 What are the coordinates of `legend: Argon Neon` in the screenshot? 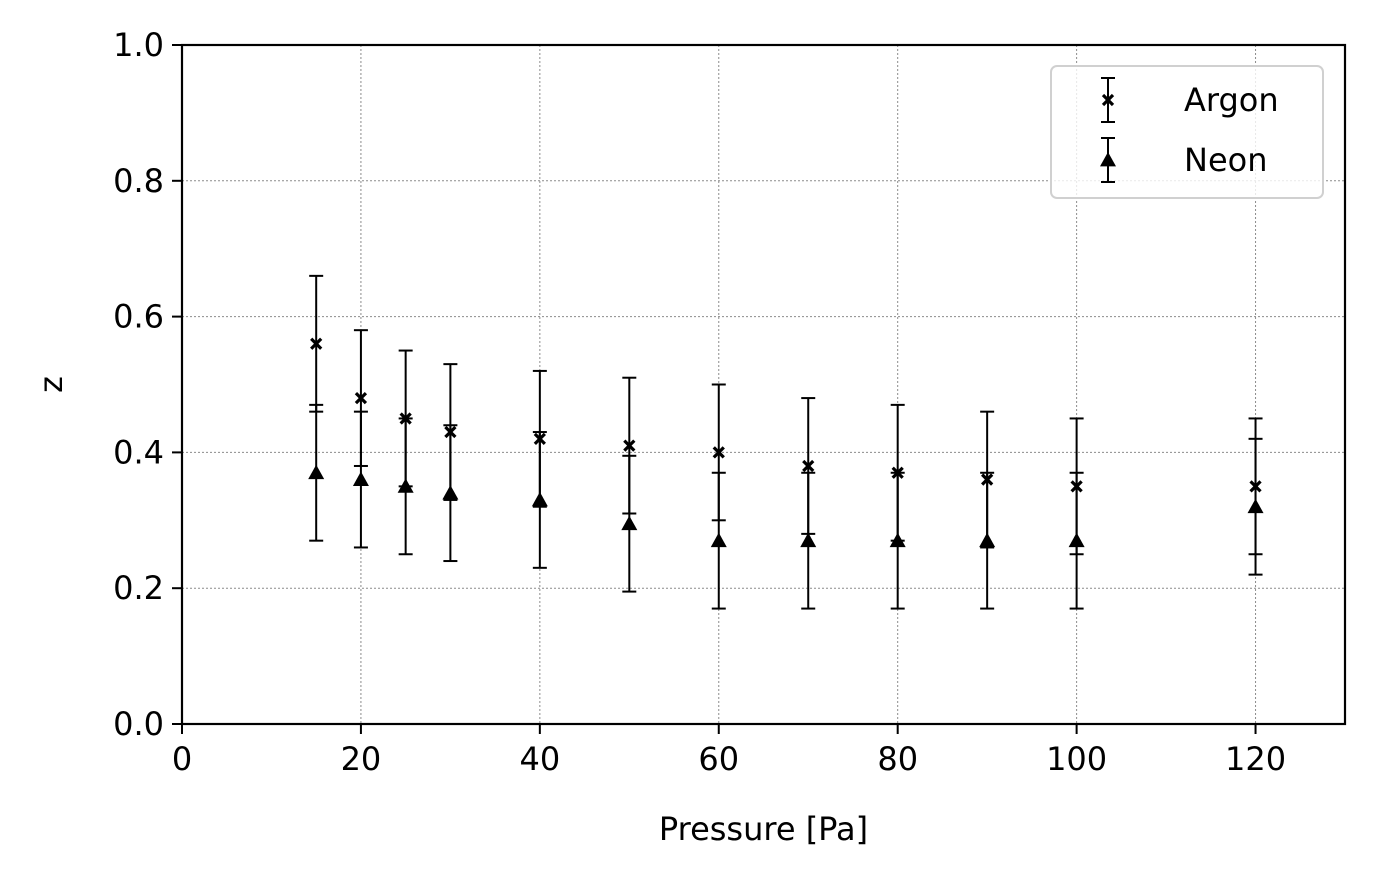 It's located at (1187, 132).